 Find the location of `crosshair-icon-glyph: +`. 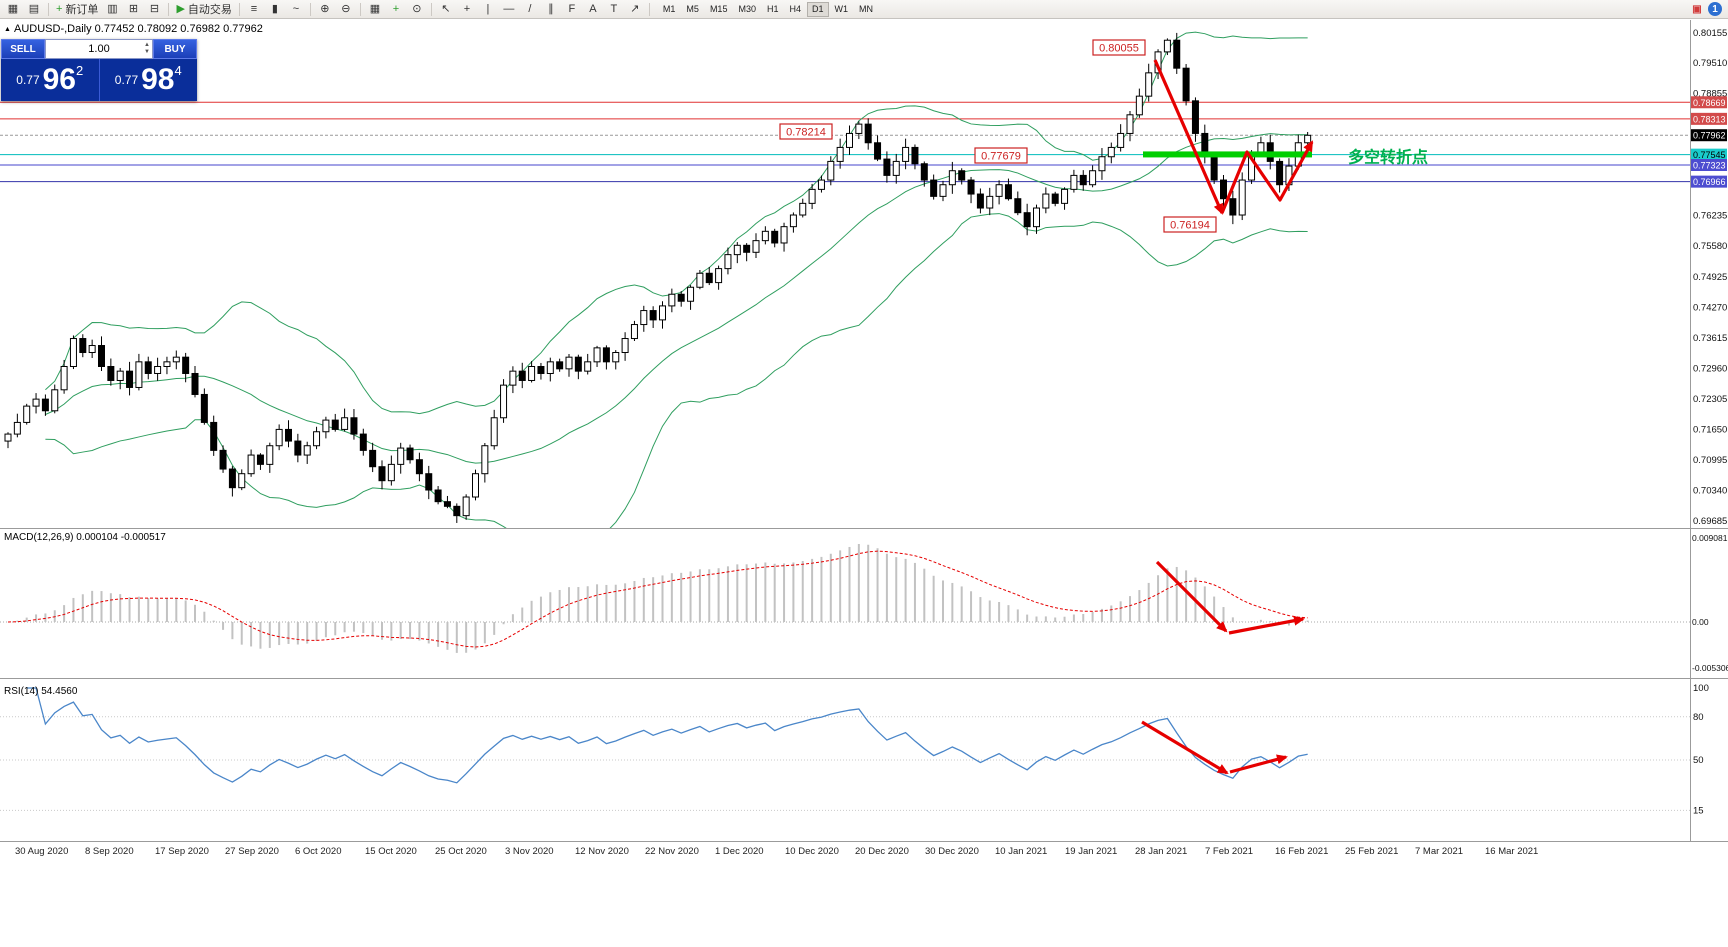

crosshair-icon-glyph: + is located at coordinates (467, 8).